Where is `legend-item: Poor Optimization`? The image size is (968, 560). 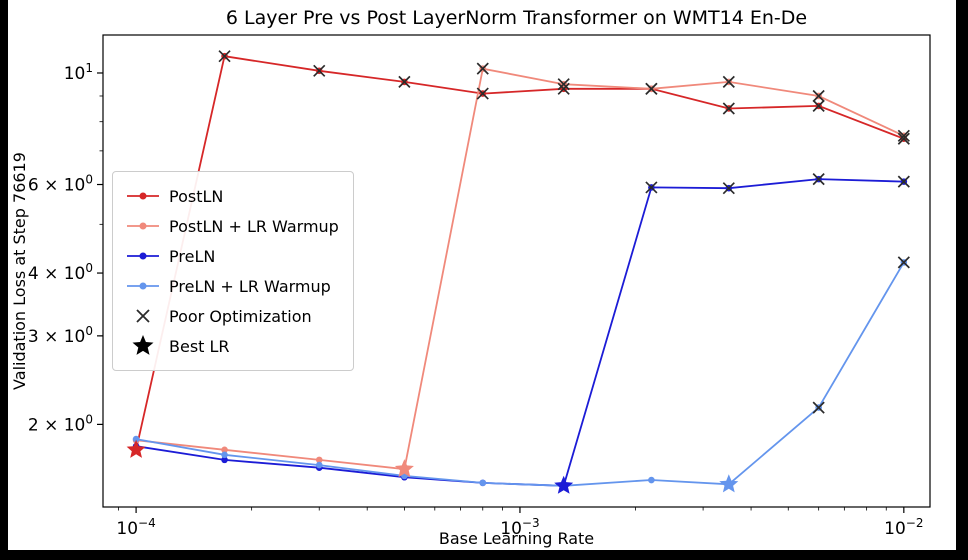
legend-item: Poor Optimization is located at coordinates (231, 316).